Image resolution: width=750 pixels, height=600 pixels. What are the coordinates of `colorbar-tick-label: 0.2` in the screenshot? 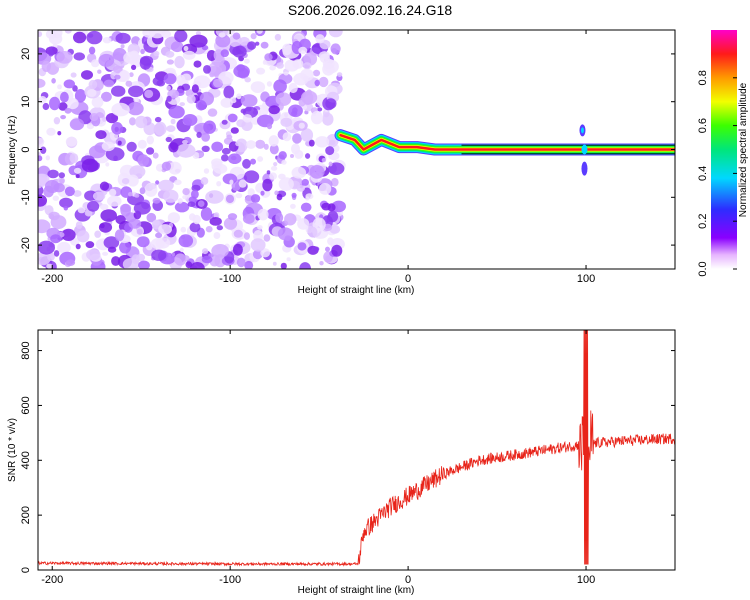 It's located at (703, 221).